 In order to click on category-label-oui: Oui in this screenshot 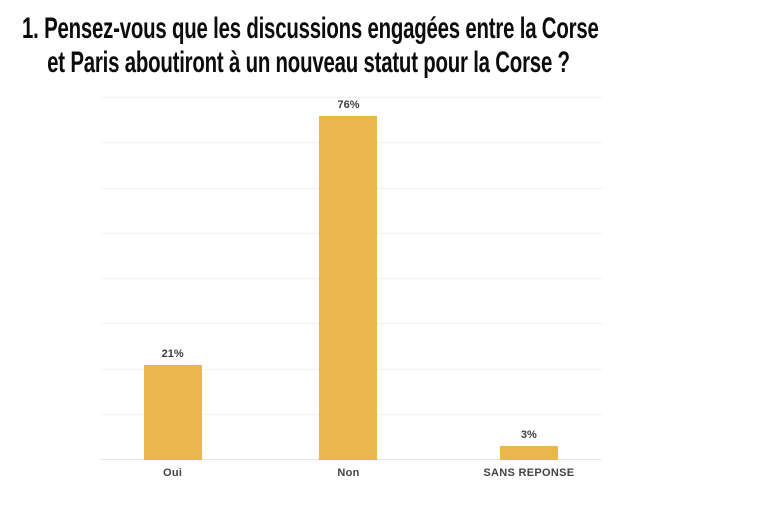, I will do `click(173, 473)`.